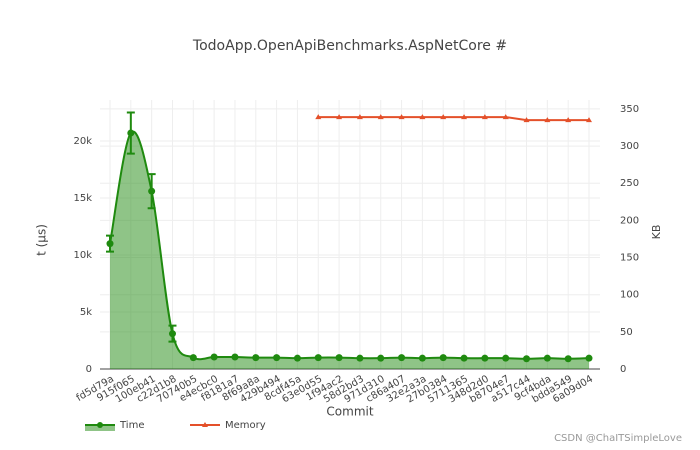  What do you see at coordinates (629, 220) in the screenshot?
I see `y2-tick-label: 200` at bounding box center [629, 220].